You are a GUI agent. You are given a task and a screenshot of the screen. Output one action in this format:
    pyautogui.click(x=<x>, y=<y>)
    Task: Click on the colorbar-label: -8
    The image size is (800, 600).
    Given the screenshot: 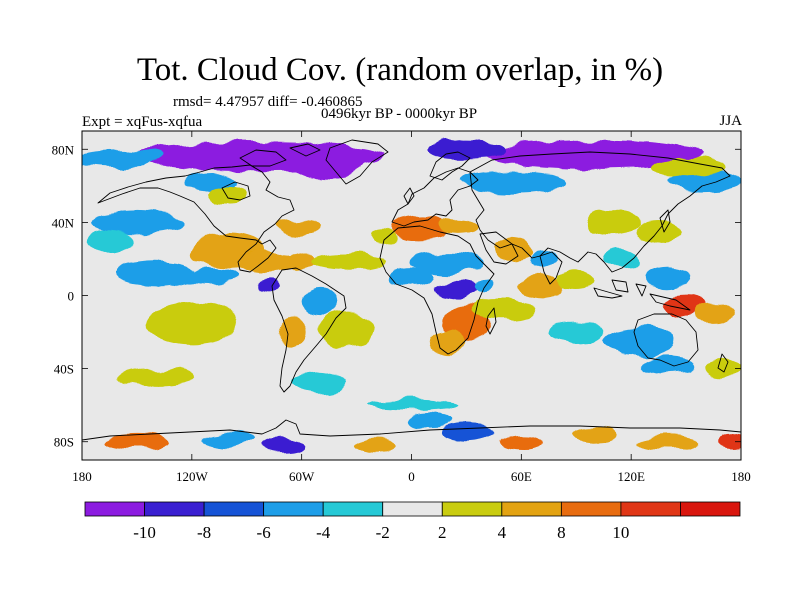 What is the action you would take?
    pyautogui.click(x=204, y=532)
    